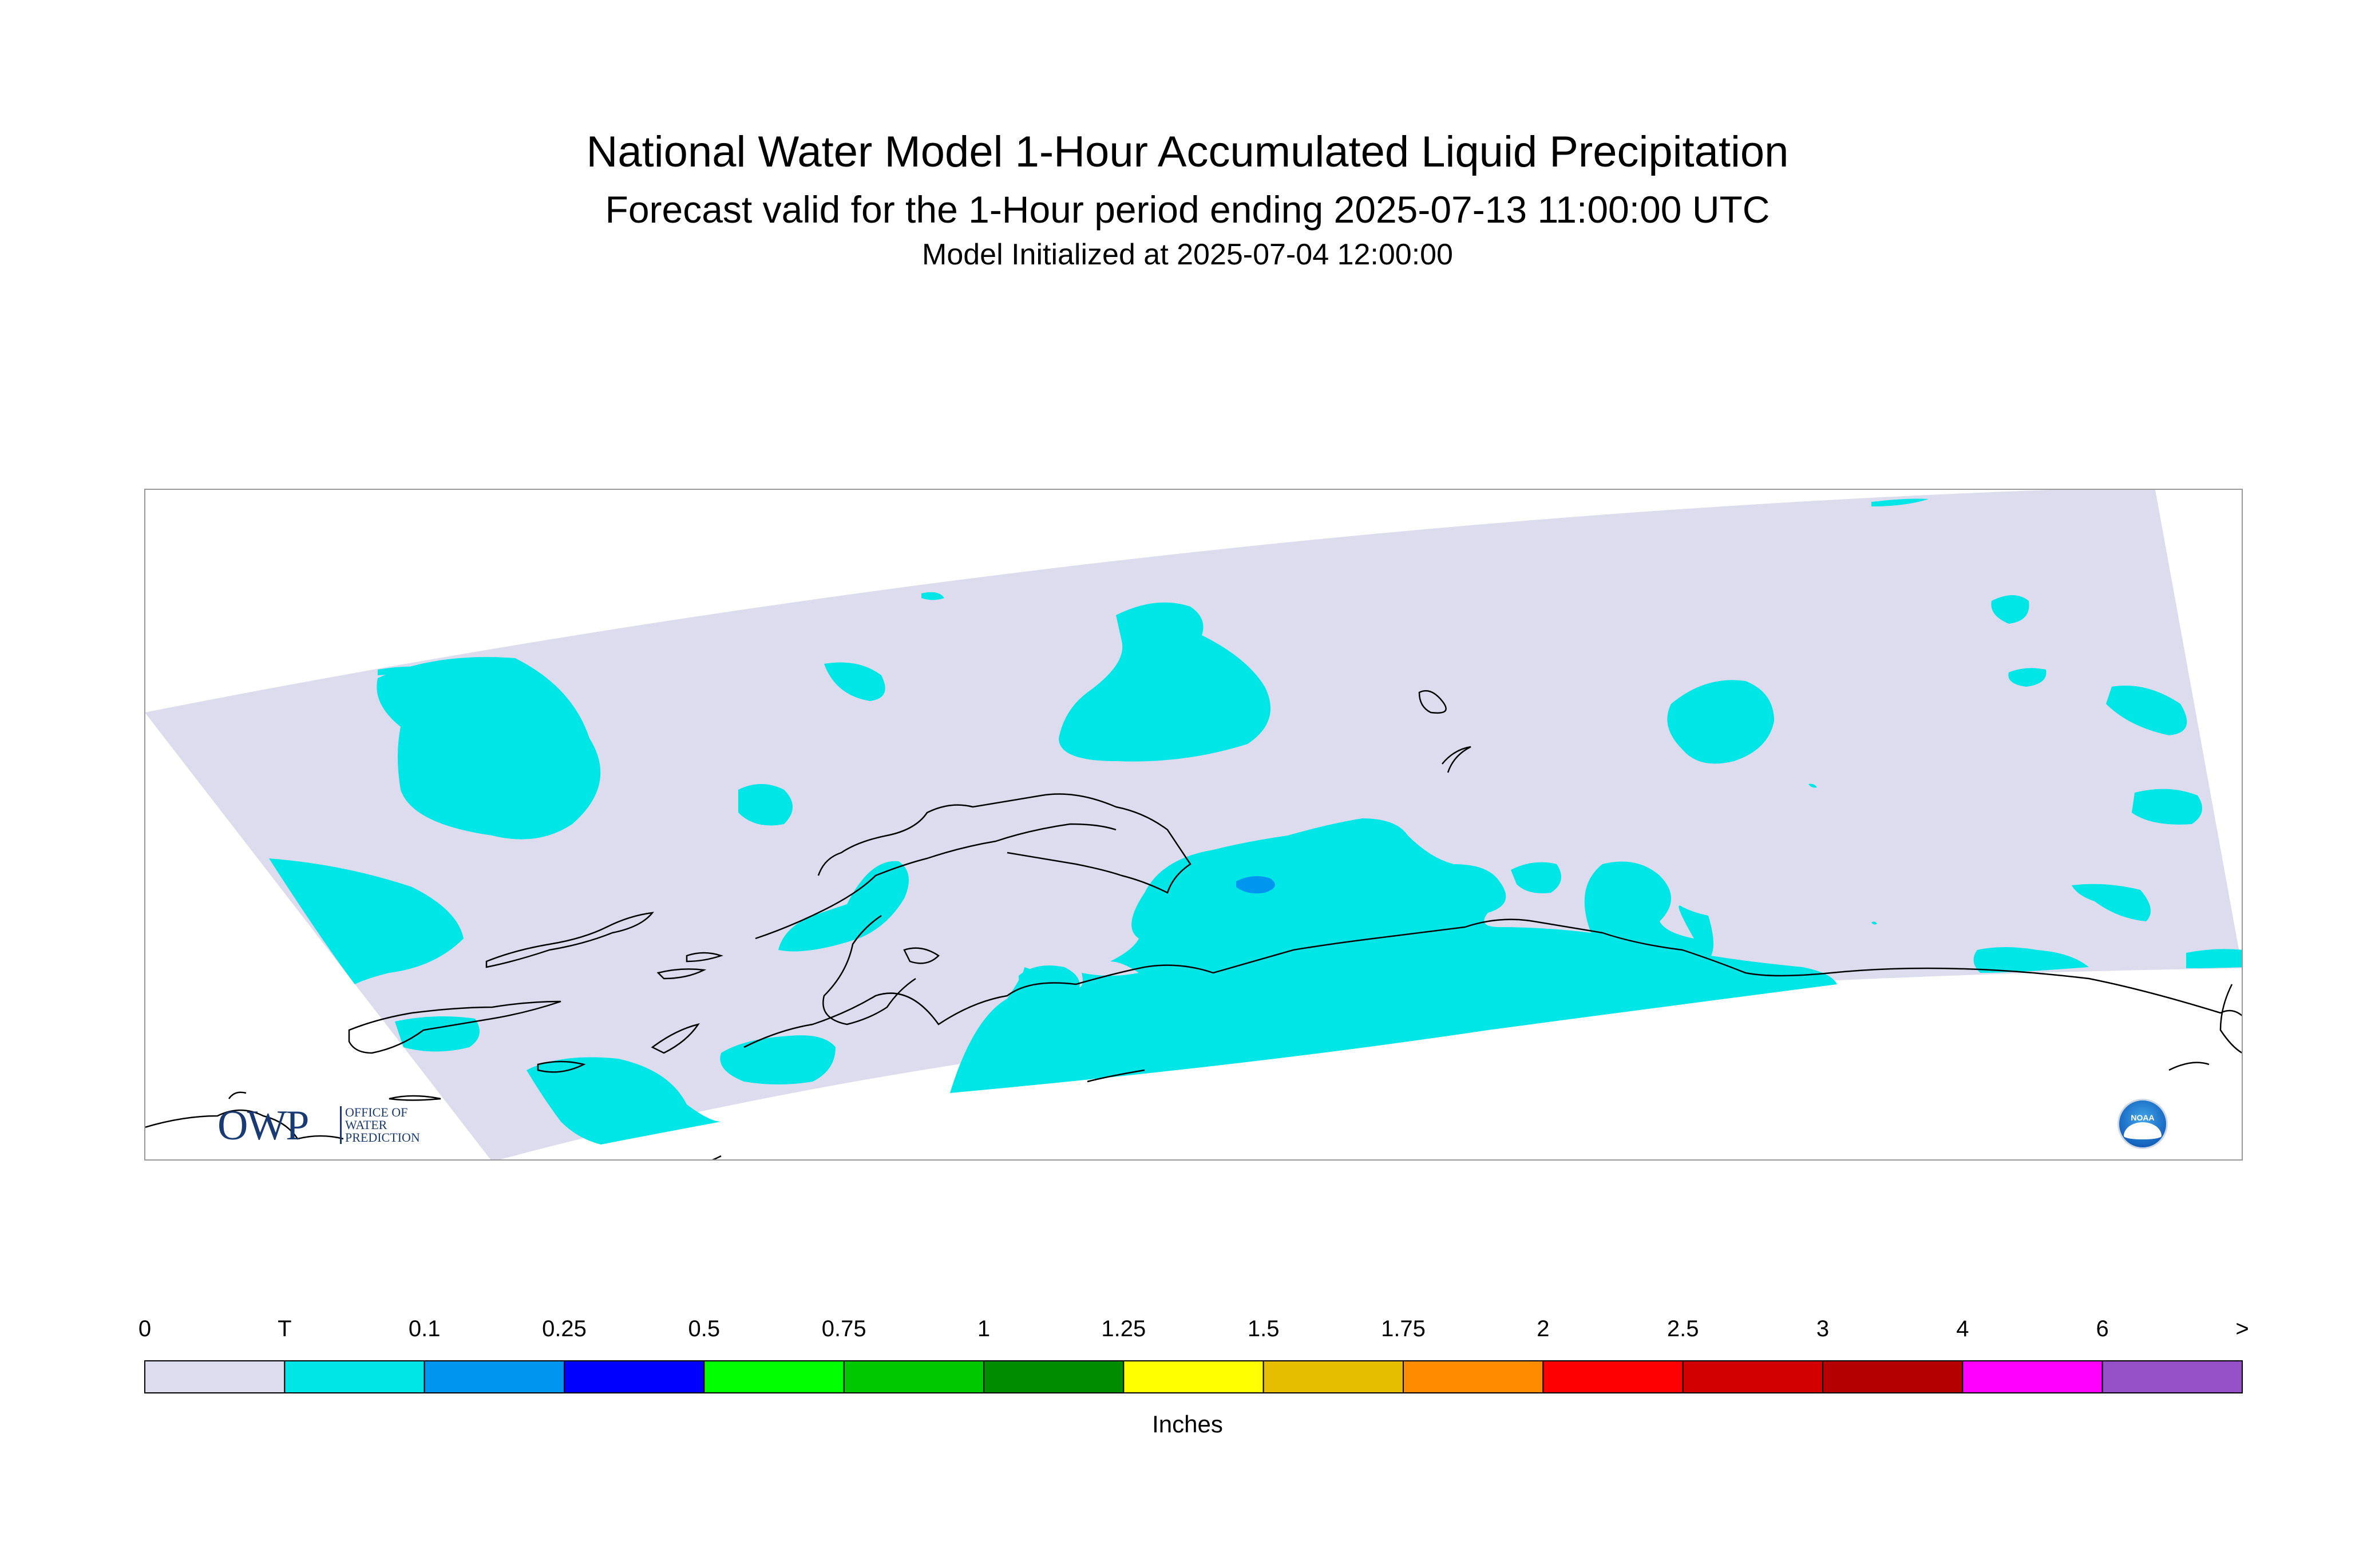 This screenshot has height=1568, width=2375. Describe the element at coordinates (1823, 1328) in the screenshot. I see `colorbar-tick-label: 3` at that location.